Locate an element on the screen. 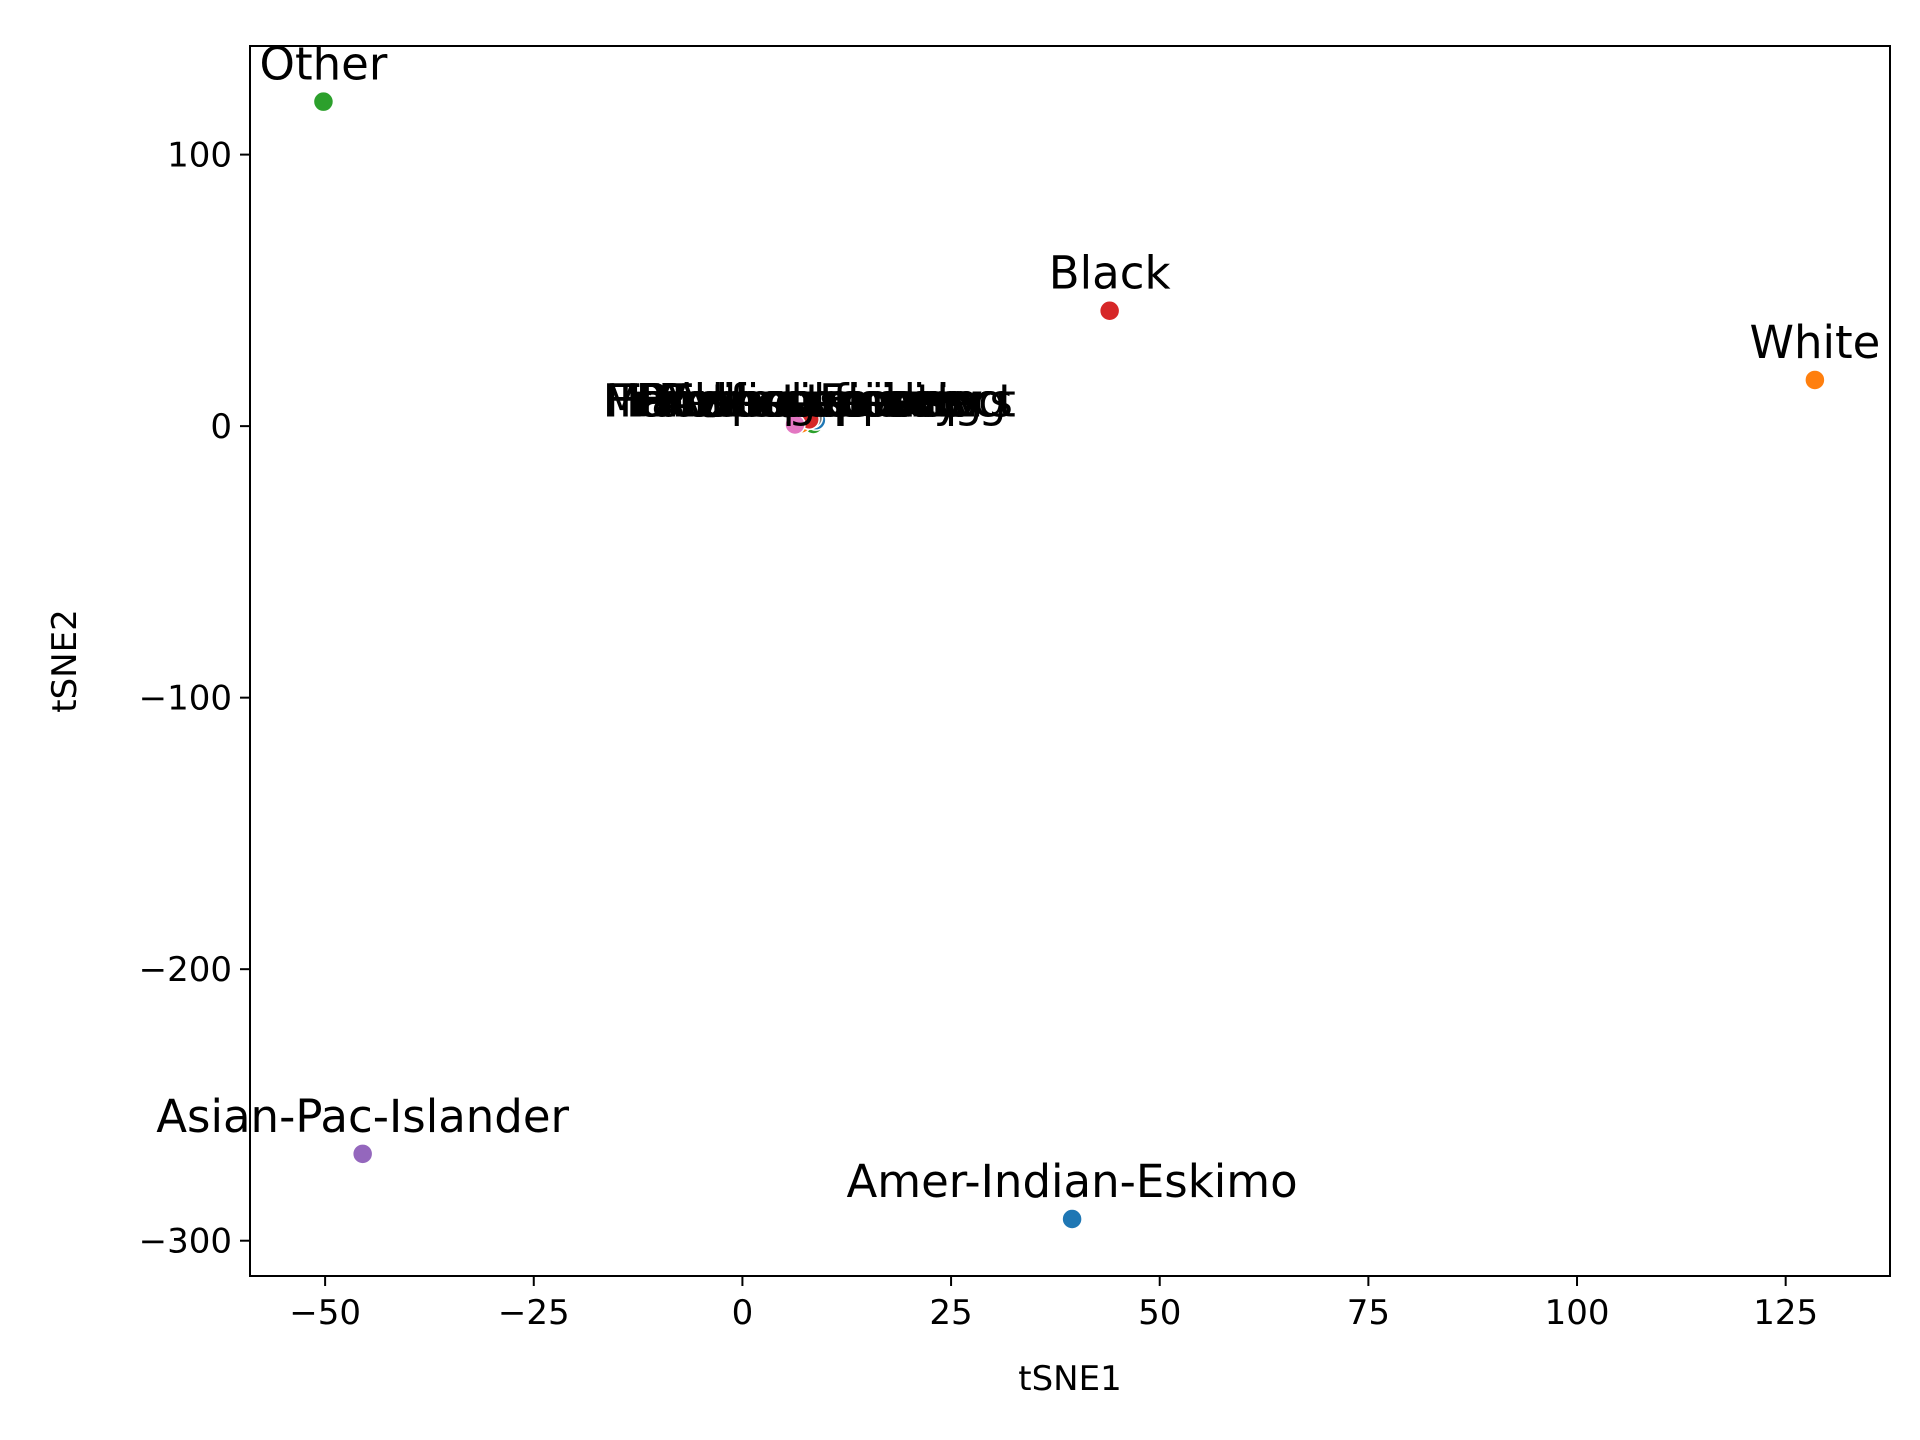 The height and width of the screenshot is (1440, 1920). cluster-label: Machine-op-inspct is located at coordinates (809, 401).